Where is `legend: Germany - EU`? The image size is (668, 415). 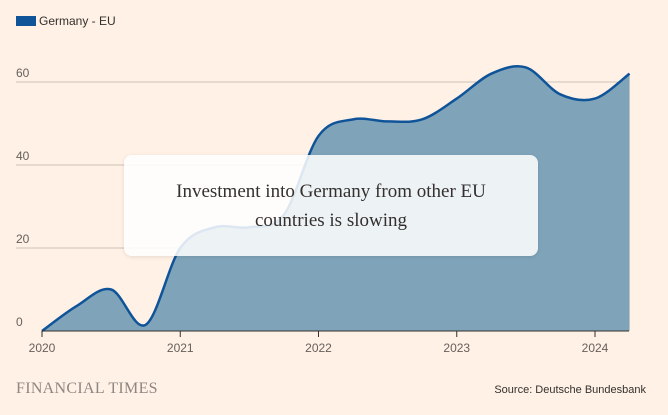
legend: Germany - EU is located at coordinates (66, 21).